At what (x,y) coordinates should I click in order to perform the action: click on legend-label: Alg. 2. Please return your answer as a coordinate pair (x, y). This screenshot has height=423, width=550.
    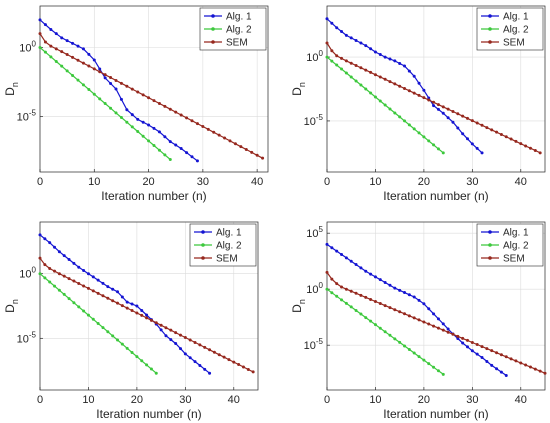
    Looking at the image, I should click on (516, 30).